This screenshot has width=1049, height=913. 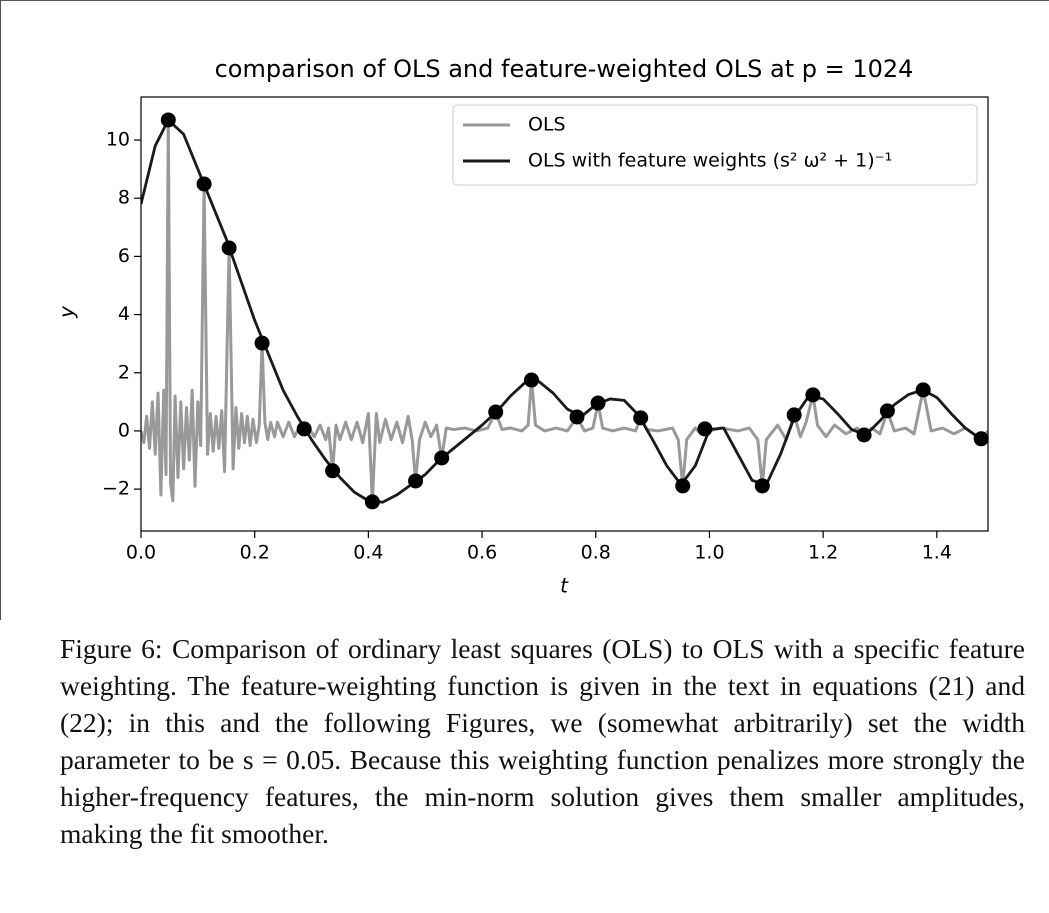 I want to click on y-axis-label: y, so click(x=67, y=312).